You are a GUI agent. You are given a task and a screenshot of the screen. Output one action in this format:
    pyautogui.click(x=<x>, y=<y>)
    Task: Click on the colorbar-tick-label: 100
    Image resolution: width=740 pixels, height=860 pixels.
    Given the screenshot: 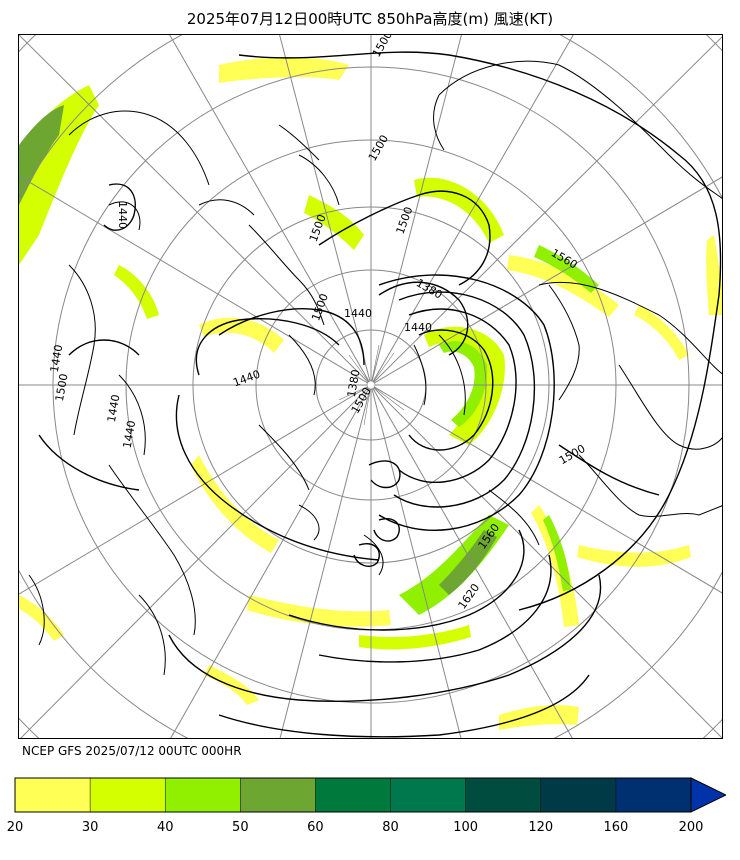 What is the action you would take?
    pyautogui.click(x=466, y=827)
    